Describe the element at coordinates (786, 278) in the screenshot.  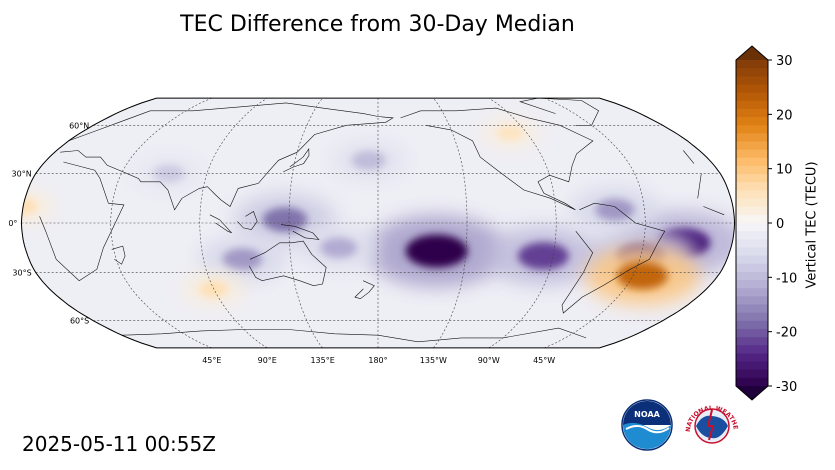
I see `colorbar-tick-label: -10` at that location.